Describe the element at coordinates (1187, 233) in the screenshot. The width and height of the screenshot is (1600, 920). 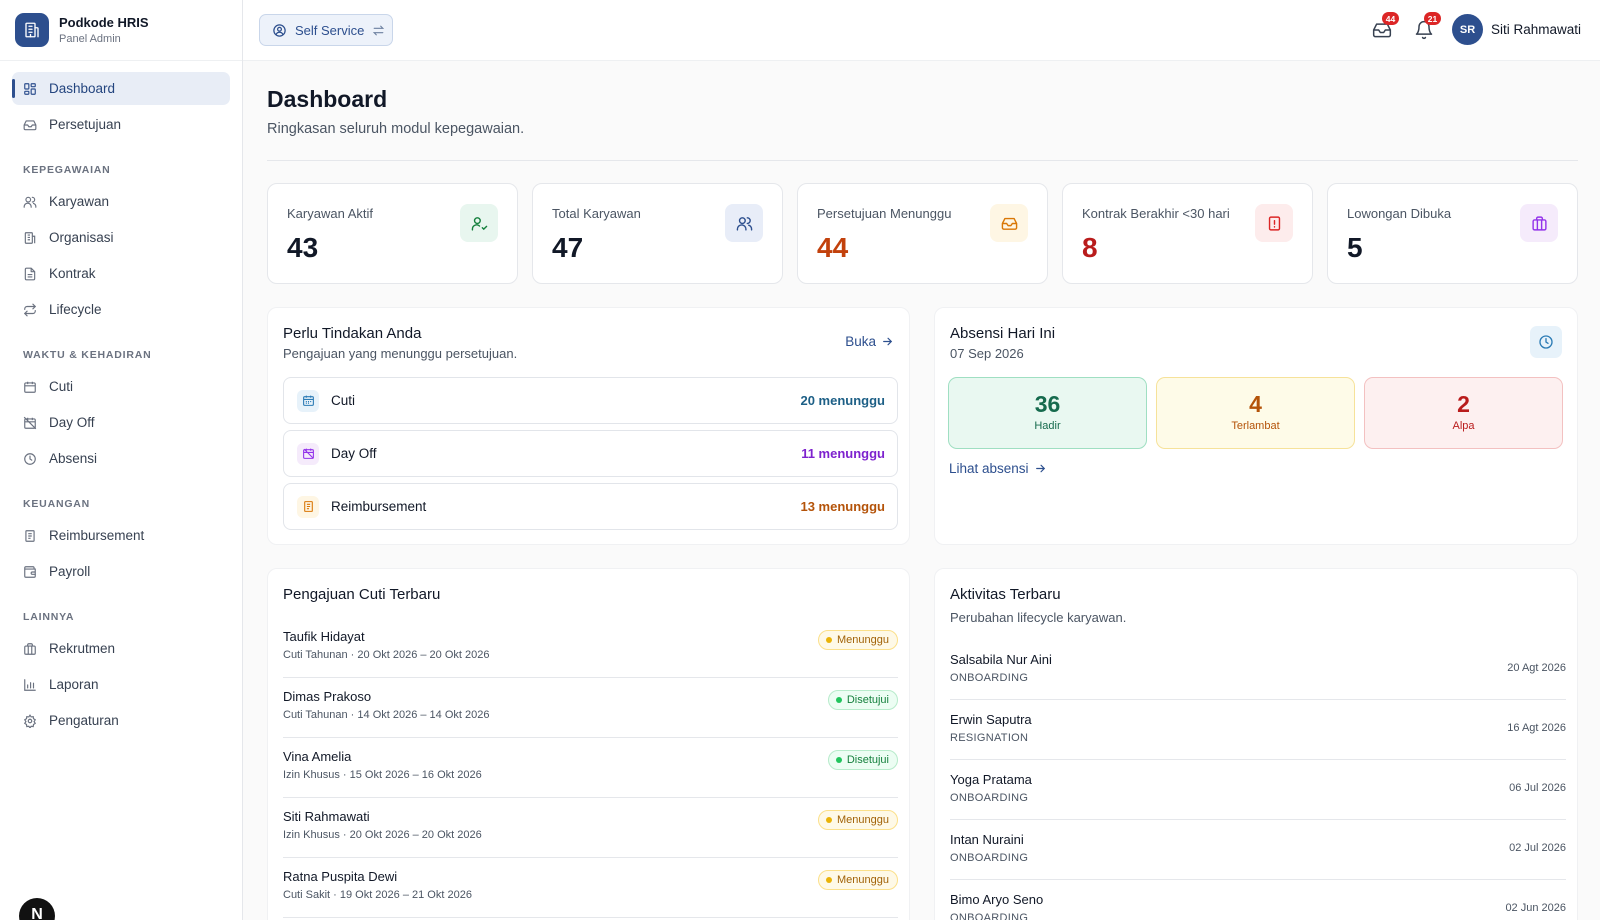
I see `stat-card-kontrak-berakhir: Kontrak Berakhir <30 hari 8` at that location.